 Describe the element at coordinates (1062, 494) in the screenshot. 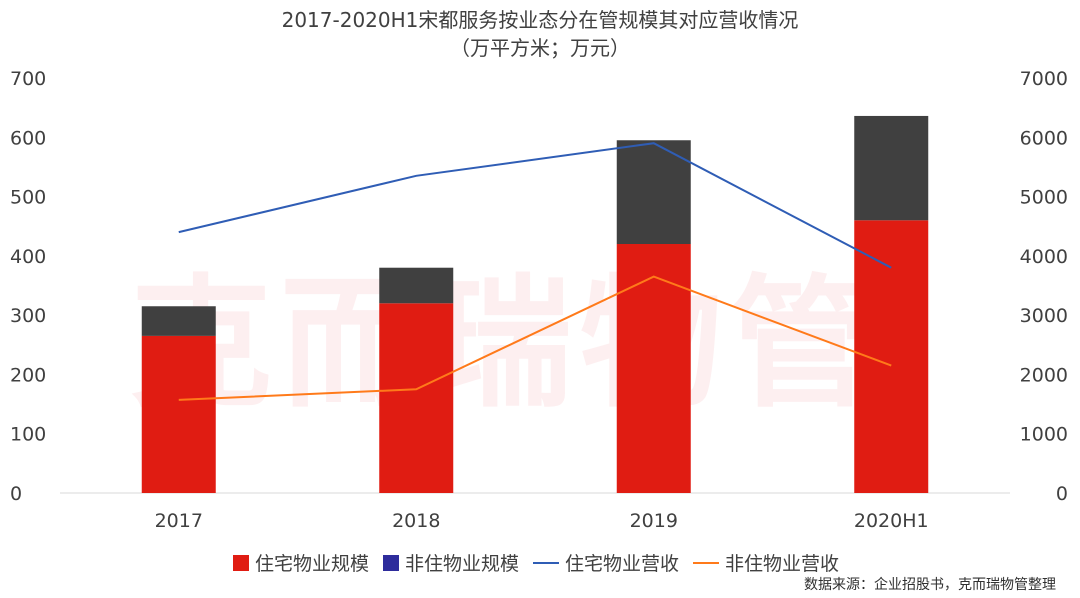

I see `y-right-tick-label: 0` at that location.